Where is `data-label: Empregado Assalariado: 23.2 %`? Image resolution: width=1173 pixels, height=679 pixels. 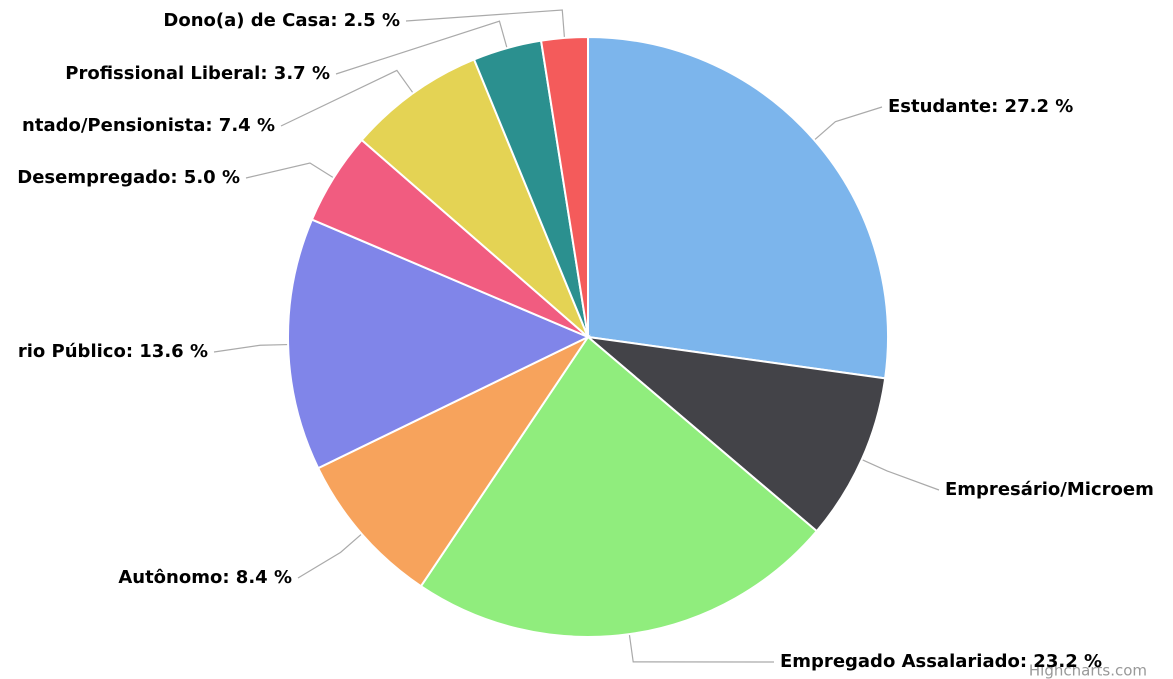
data-label: Empregado Assalariado: 23.2 % is located at coordinates (941, 661).